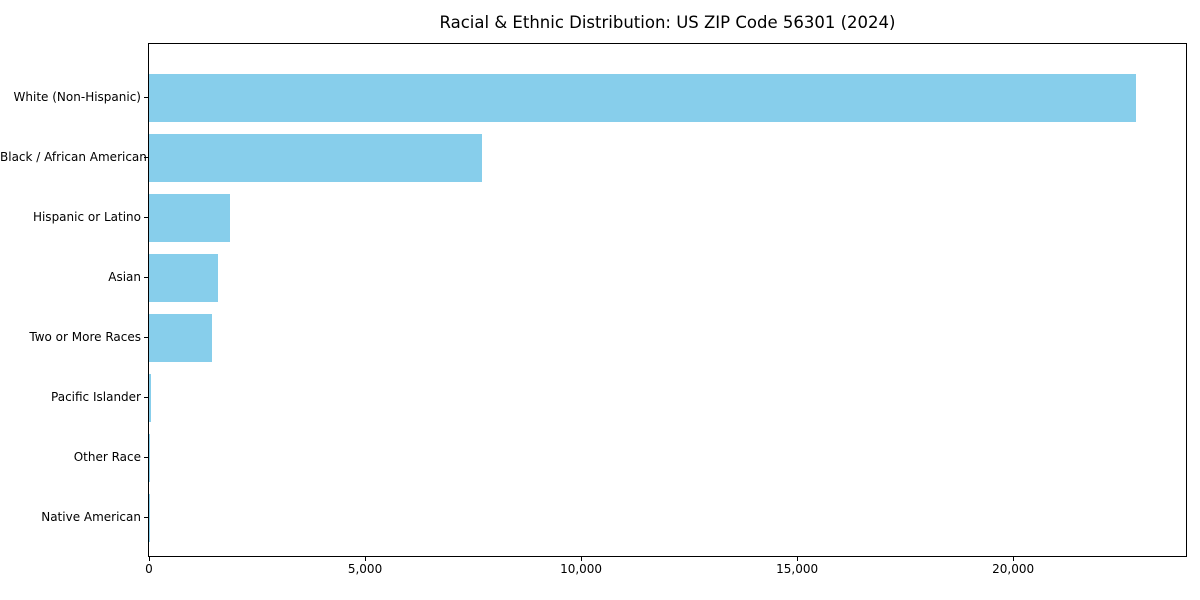 This screenshot has width=1200, height=600. Describe the element at coordinates (797, 569) in the screenshot. I see `x-axis-tick-label: 15,000` at that location.